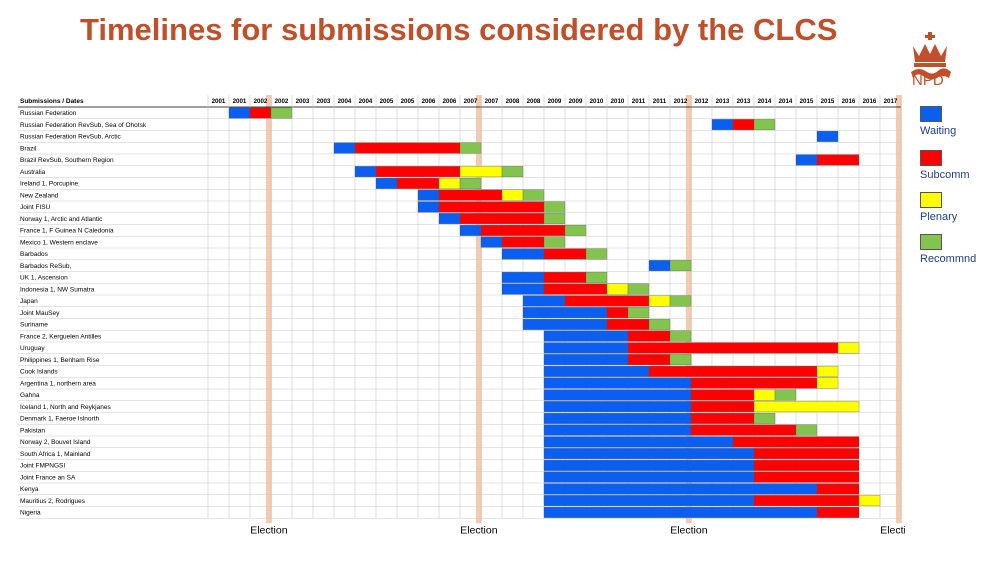  What do you see at coordinates (30, 395) in the screenshot?
I see `row-label: Gahna` at bounding box center [30, 395].